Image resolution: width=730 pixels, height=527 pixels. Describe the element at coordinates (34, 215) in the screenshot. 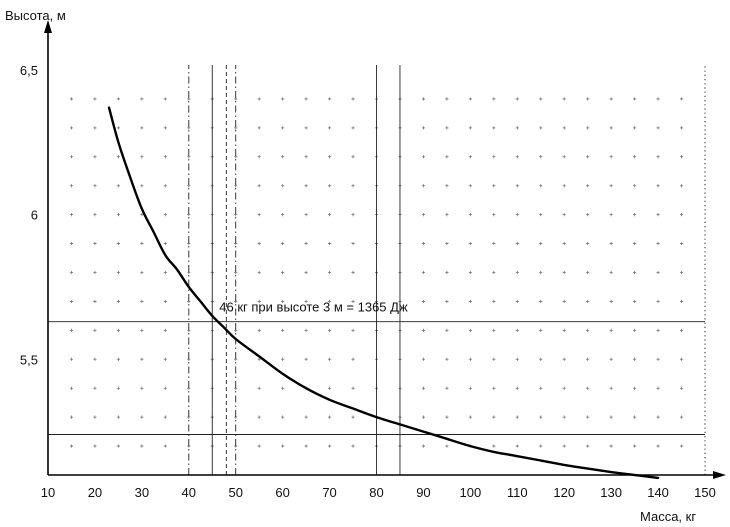

I see `y-tick-label: 6` at that location.